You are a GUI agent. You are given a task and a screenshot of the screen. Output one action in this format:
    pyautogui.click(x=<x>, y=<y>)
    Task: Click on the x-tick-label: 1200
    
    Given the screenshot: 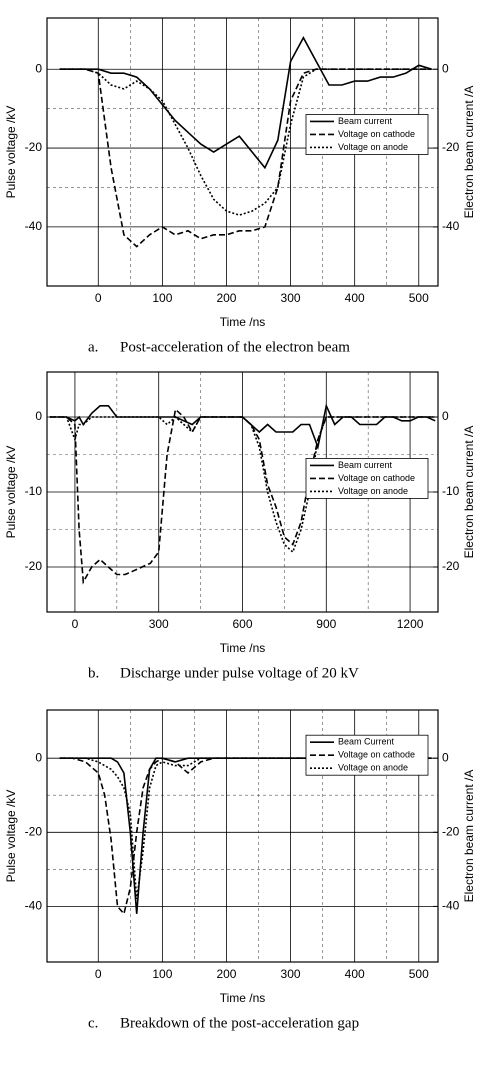 What is the action you would take?
    pyautogui.click(x=410, y=624)
    